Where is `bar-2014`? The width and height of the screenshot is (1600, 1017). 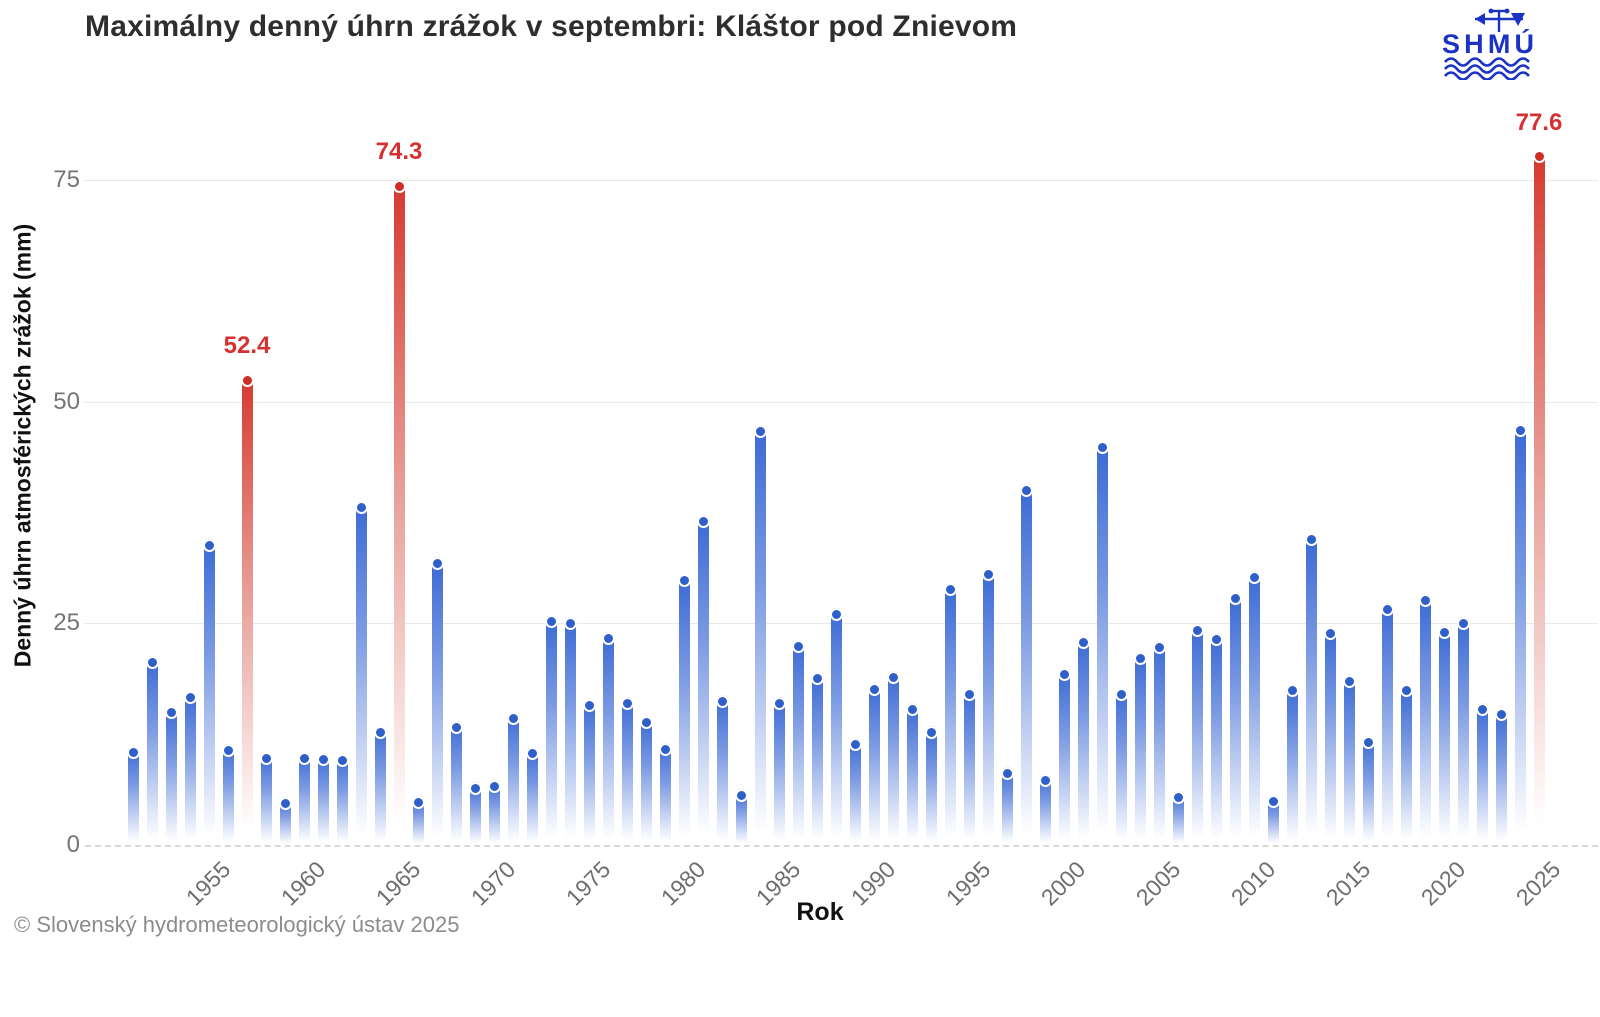
bar-2014 is located at coordinates (1330, 736).